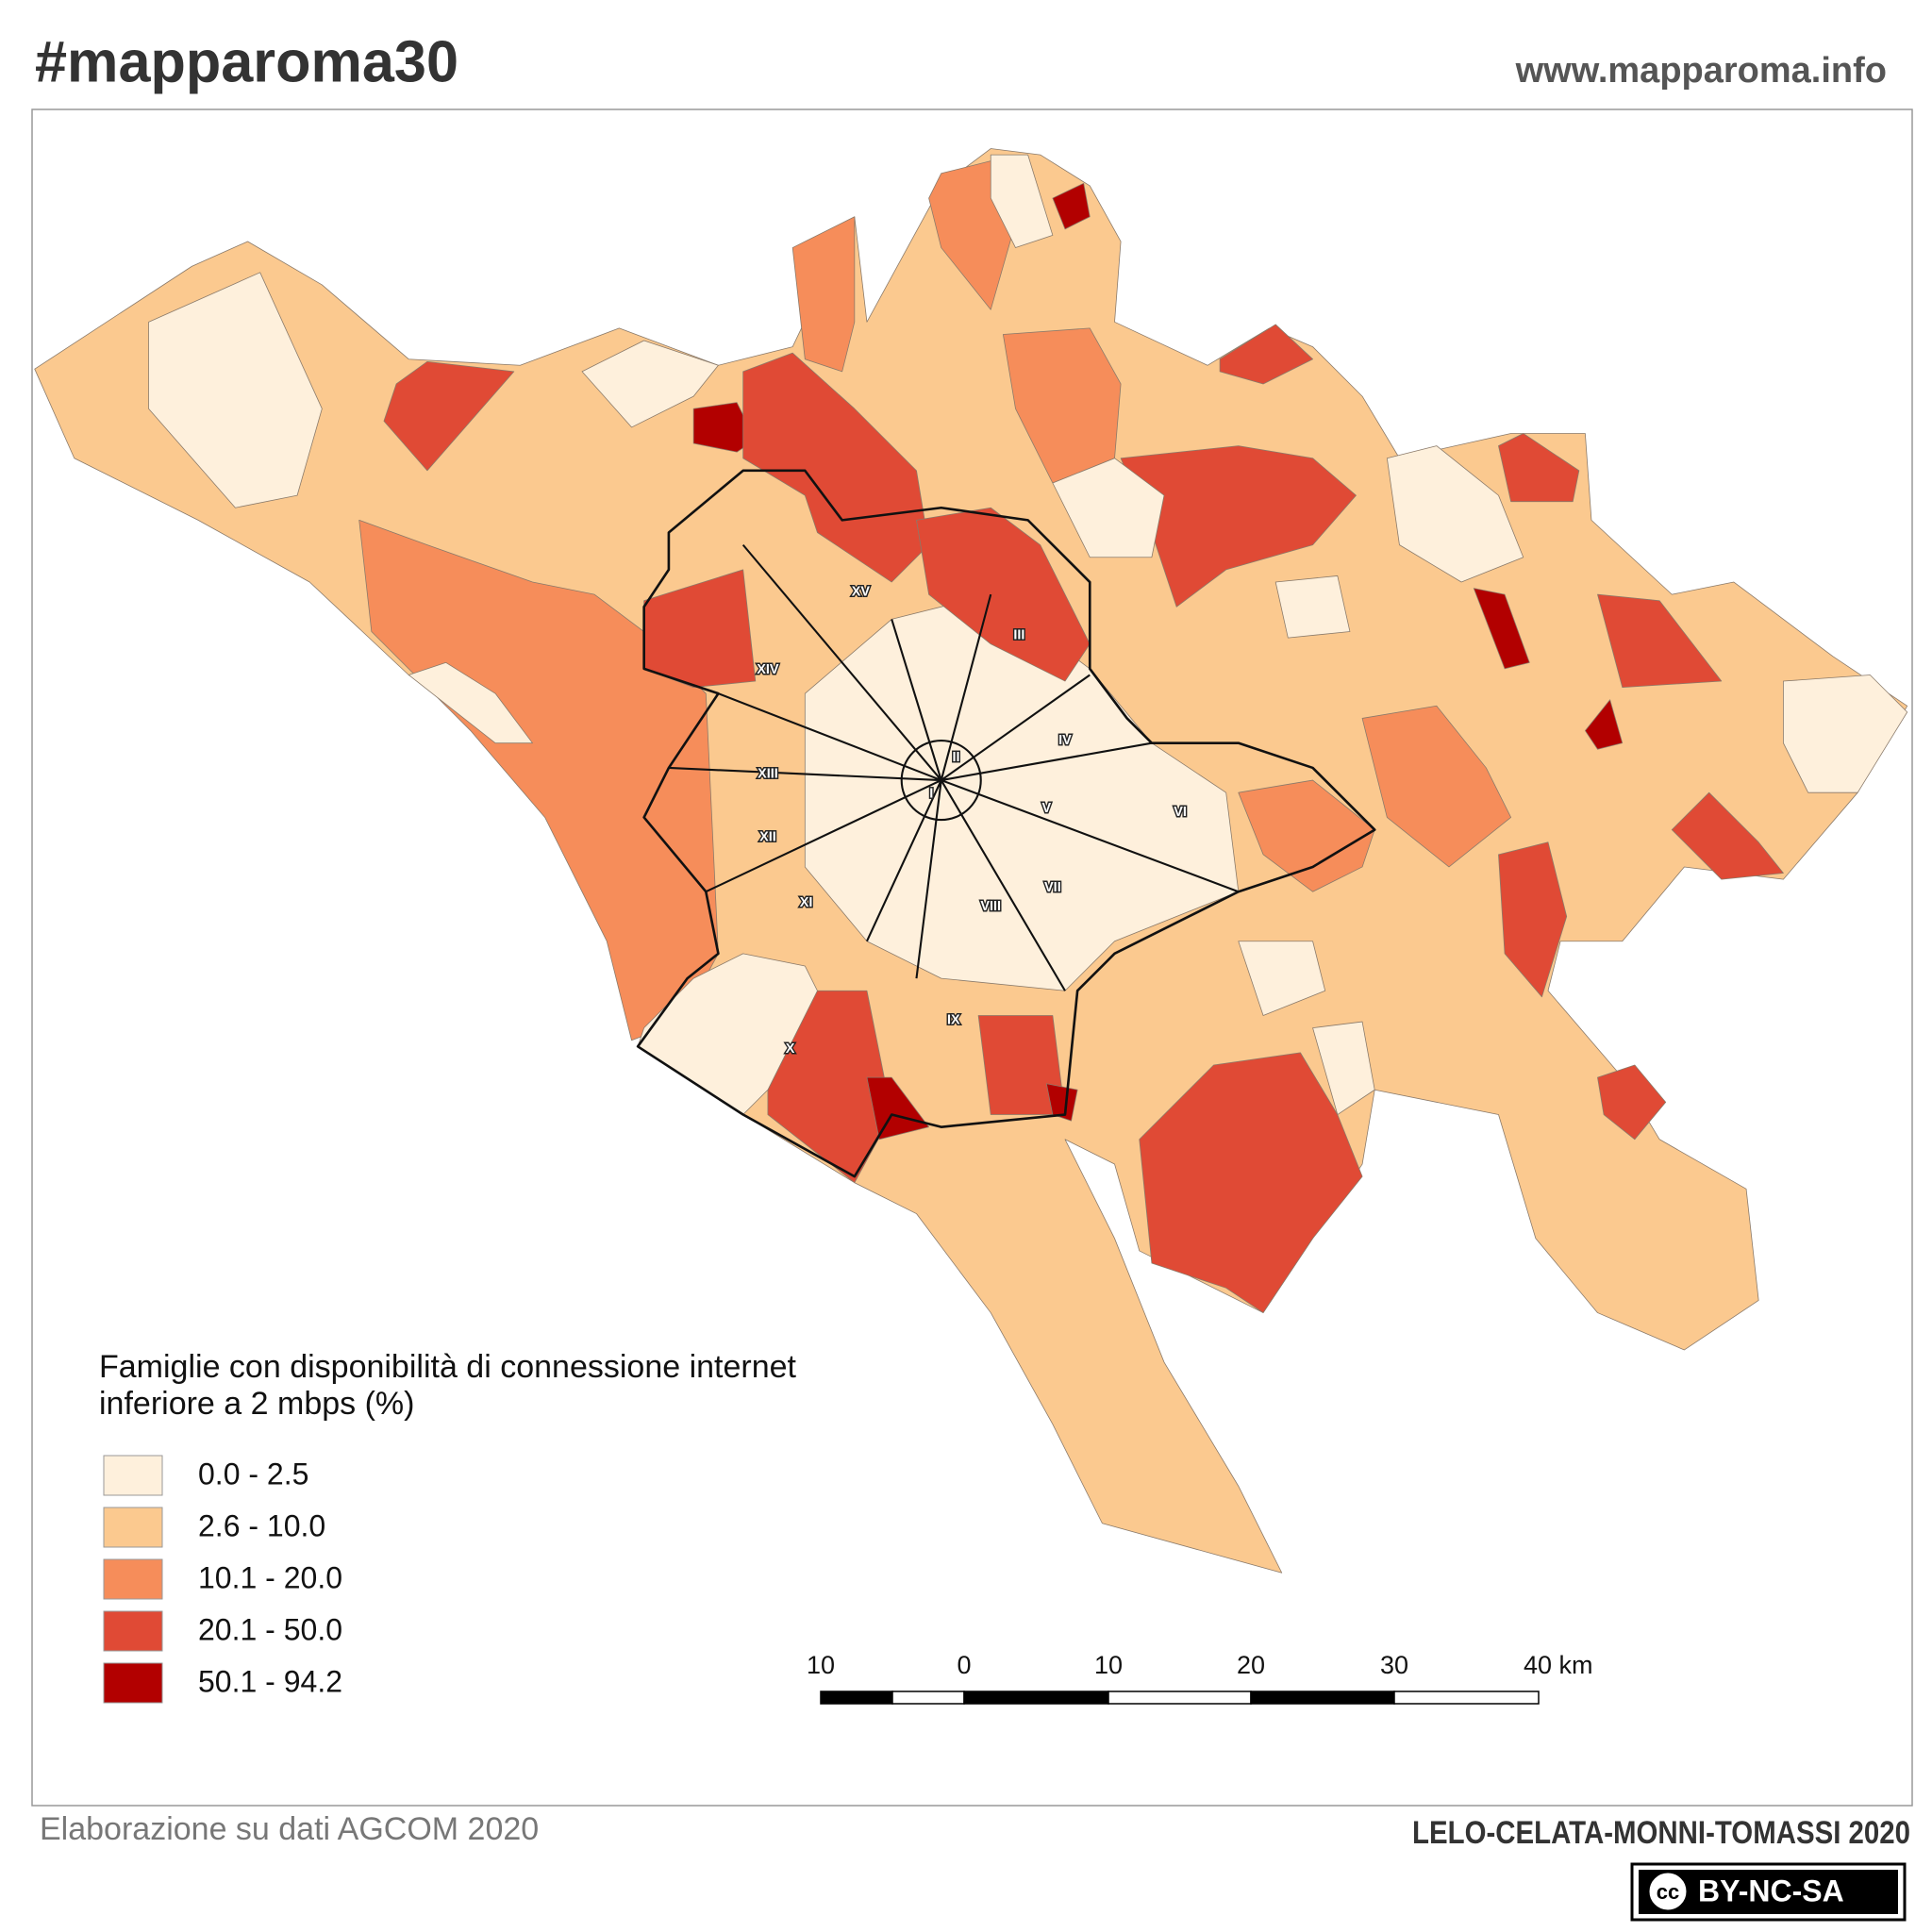 The width and height of the screenshot is (1932, 1932). I want to click on scale-label: 20, so click(1251, 1665).